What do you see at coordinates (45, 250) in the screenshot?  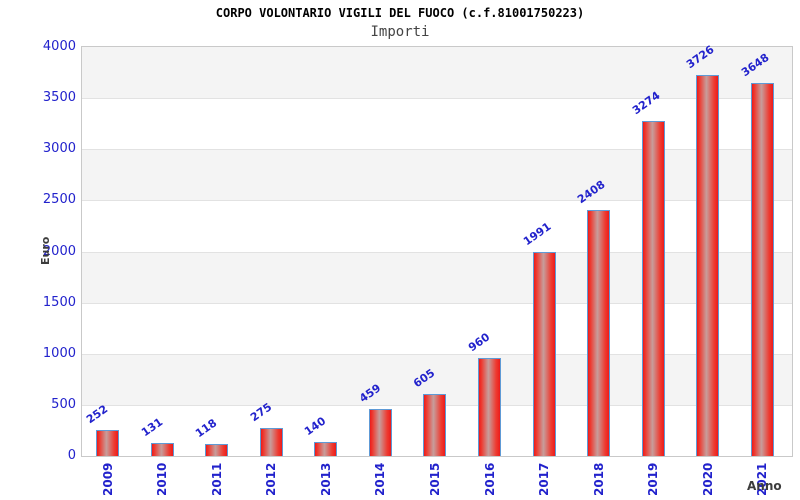 I see `y-axis-title: Euro` at bounding box center [45, 250].